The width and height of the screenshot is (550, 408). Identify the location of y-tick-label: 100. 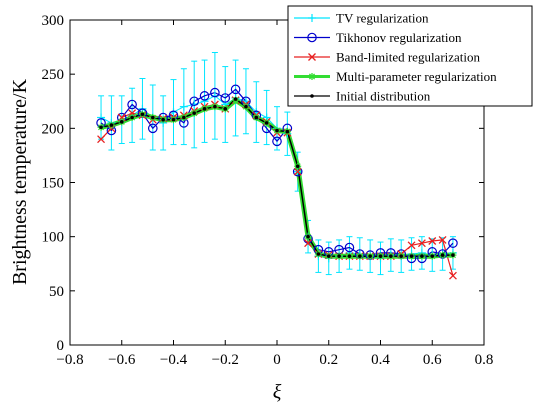
(53, 238).